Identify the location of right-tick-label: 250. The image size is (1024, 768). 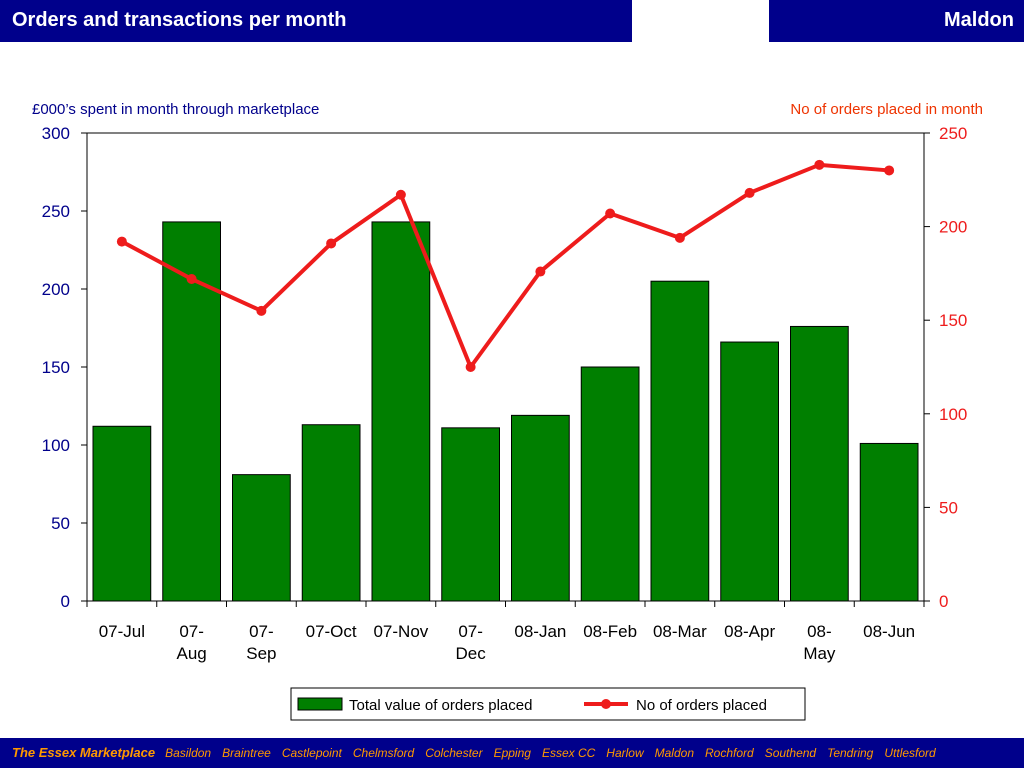
(953, 133).